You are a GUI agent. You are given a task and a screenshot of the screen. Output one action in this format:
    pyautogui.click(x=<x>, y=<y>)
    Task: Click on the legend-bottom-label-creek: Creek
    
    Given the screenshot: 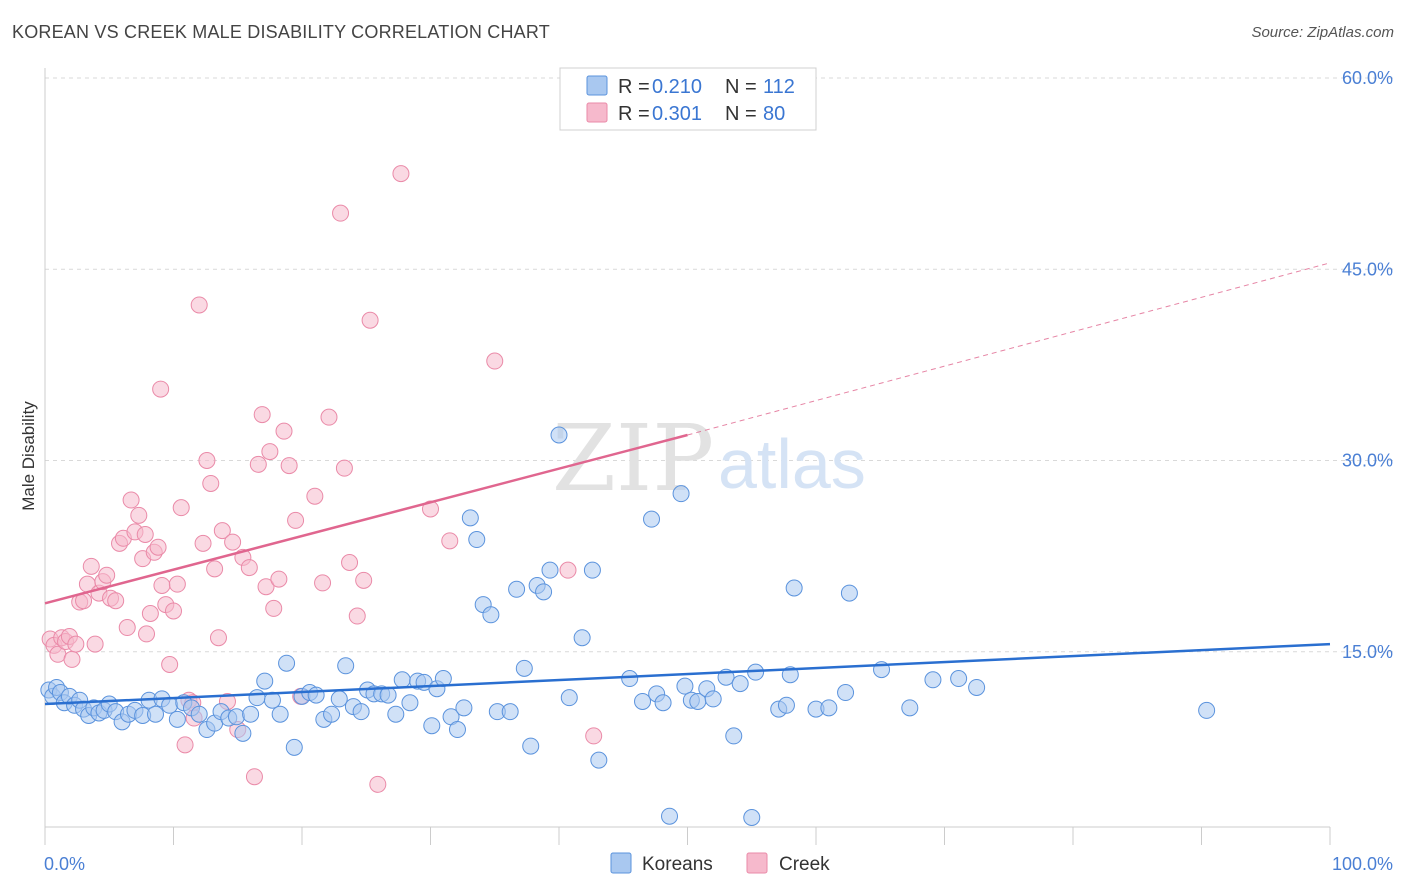 What is the action you would take?
    pyautogui.click(x=804, y=864)
    